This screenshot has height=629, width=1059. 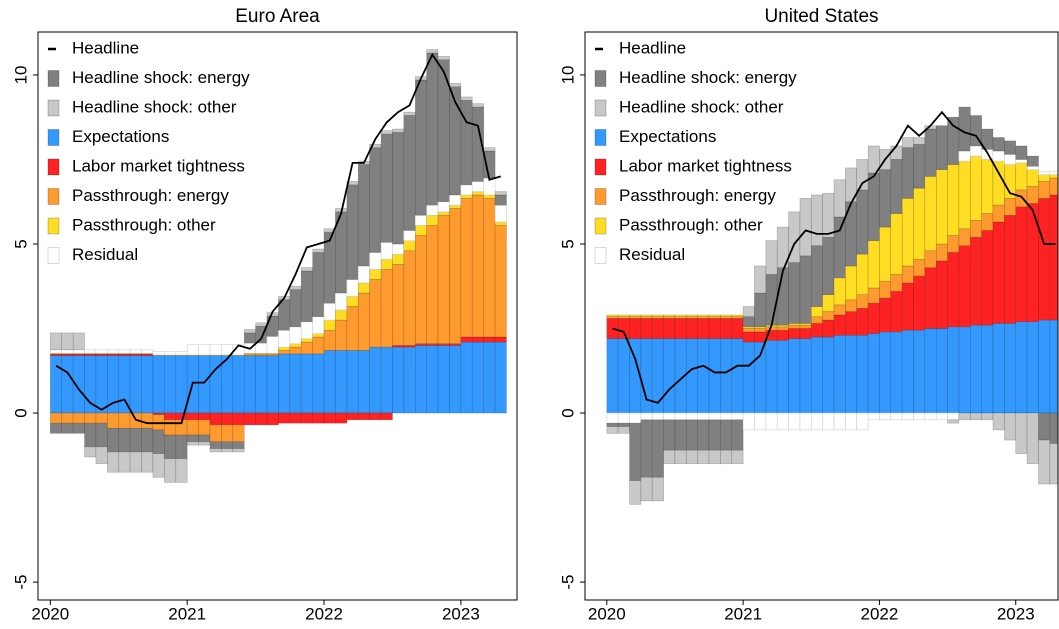 What do you see at coordinates (567, 582) in the screenshot?
I see `y-tick-label: -5` at bounding box center [567, 582].